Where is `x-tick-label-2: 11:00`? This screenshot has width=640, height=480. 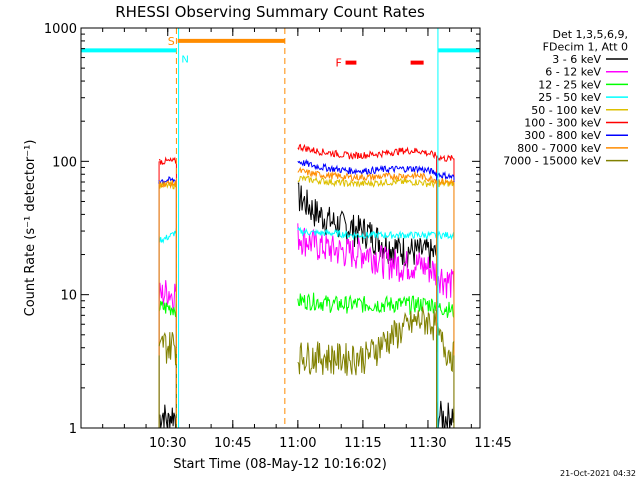 x-tick-label-2: 11:00 is located at coordinates (297, 443).